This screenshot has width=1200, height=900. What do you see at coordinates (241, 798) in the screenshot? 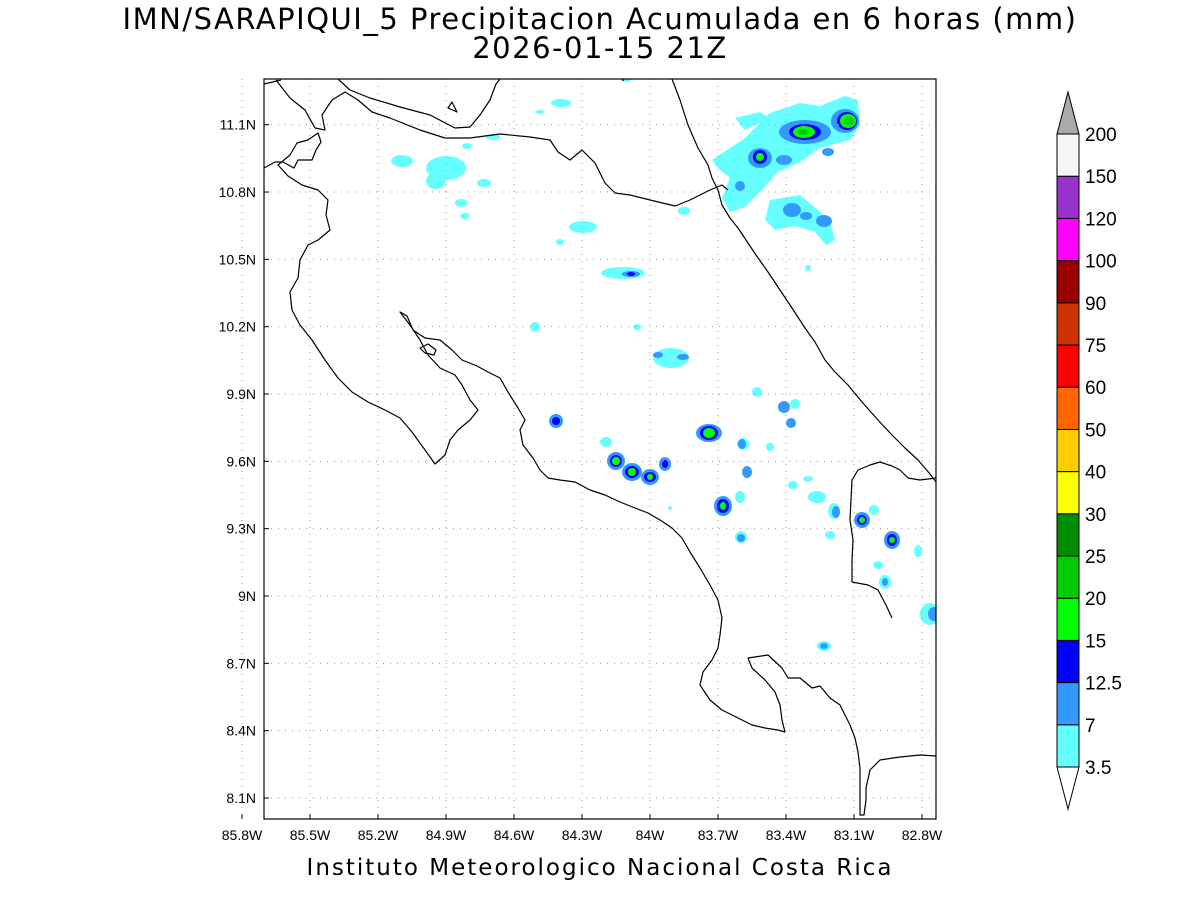
I see `lat-tick-label: 8.1N` at bounding box center [241, 798].